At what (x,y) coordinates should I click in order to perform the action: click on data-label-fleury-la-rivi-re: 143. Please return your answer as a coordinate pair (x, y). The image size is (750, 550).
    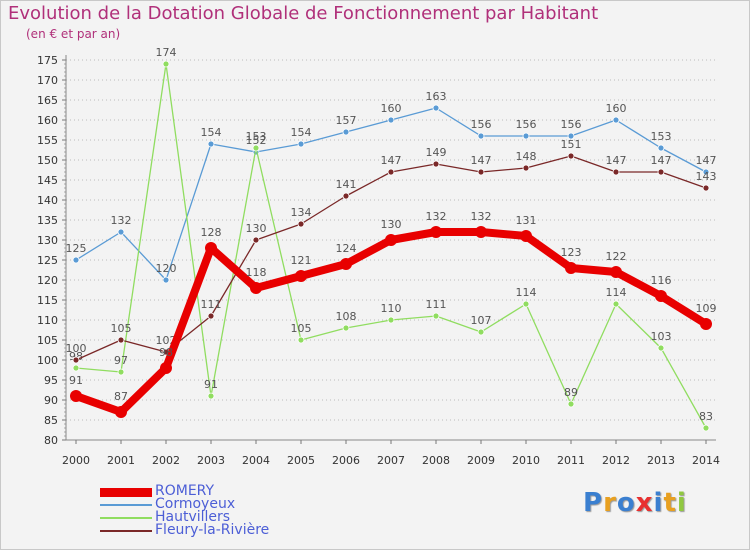
    Looking at the image, I should click on (706, 176).